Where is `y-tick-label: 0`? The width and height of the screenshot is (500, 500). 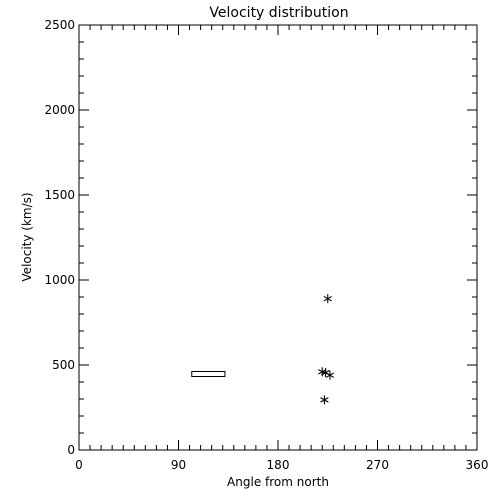 y-tick-label: 0 is located at coordinates (71, 450).